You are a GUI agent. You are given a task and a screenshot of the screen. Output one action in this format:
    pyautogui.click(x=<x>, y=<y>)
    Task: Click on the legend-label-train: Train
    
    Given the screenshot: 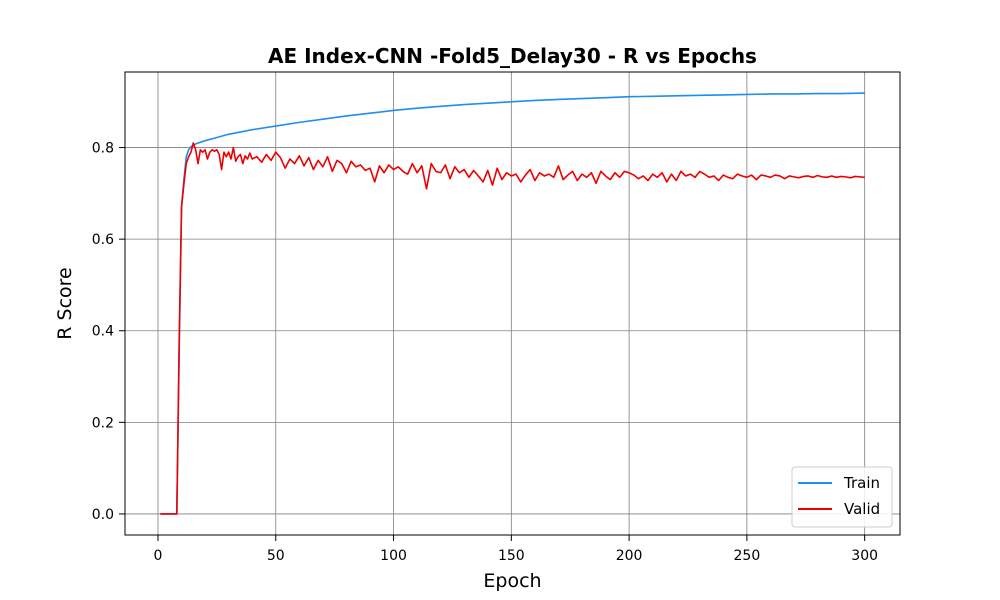 What is the action you would take?
    pyautogui.click(x=861, y=483)
    